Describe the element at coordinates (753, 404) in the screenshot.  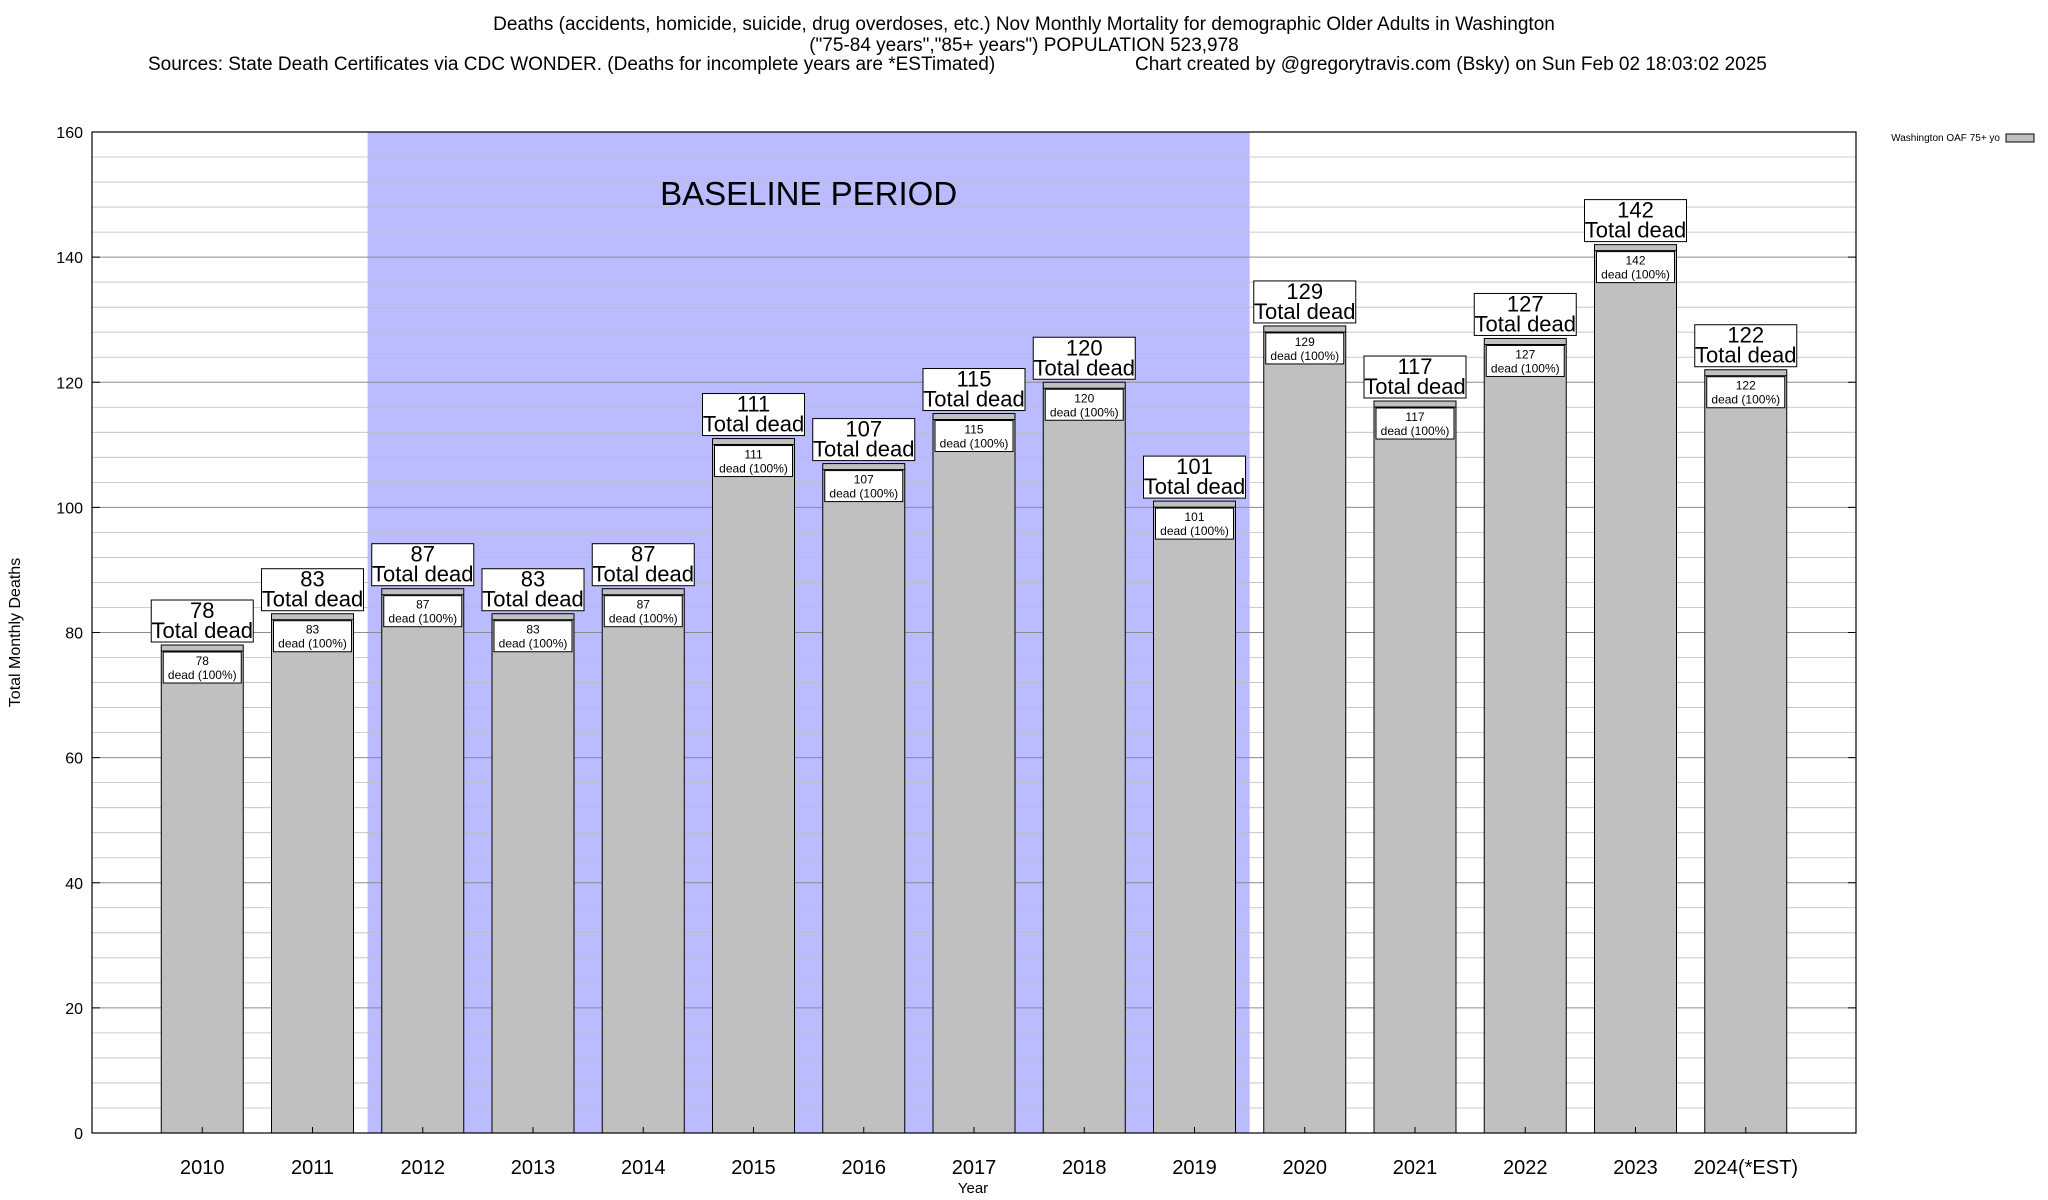
I see `total-value-label: 111` at that location.